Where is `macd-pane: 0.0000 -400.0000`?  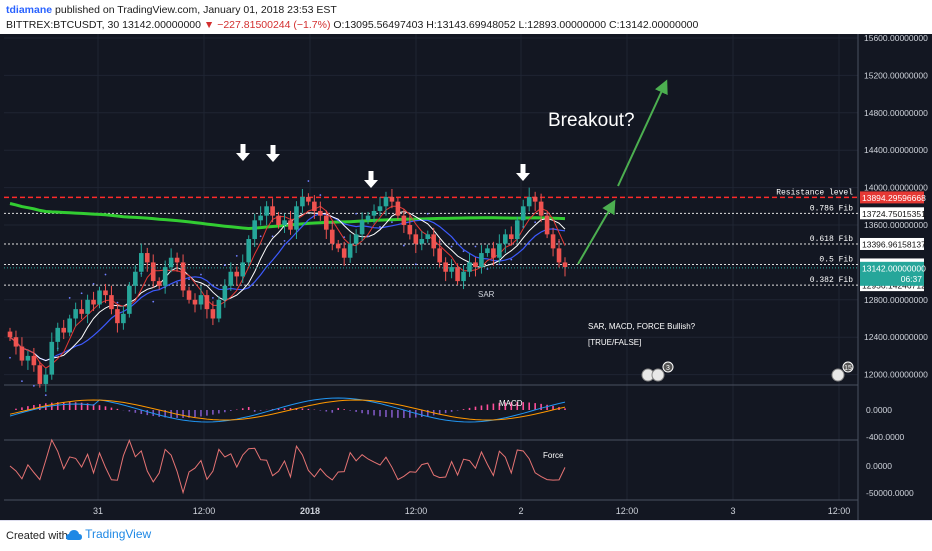 macd-pane: 0.0000 -400.0000 is located at coordinates (457, 419).